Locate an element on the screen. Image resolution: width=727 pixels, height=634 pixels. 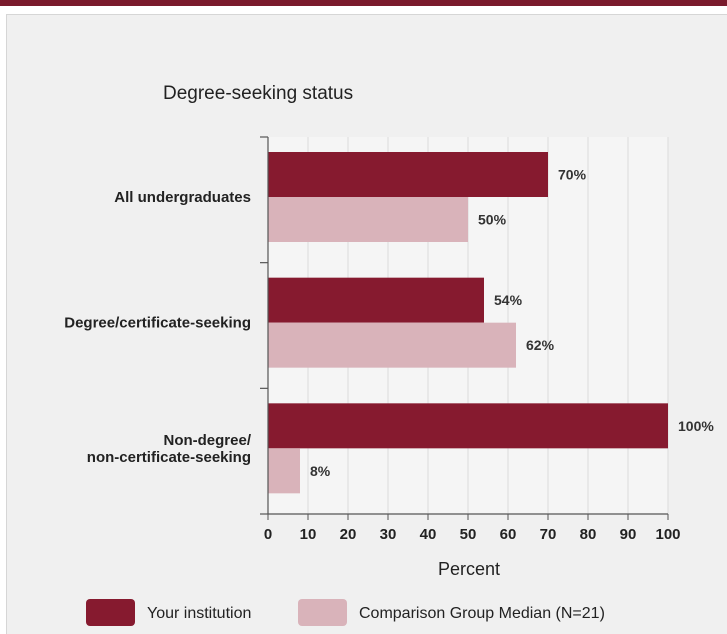
x-tick-label: 20 is located at coordinates (348, 534).